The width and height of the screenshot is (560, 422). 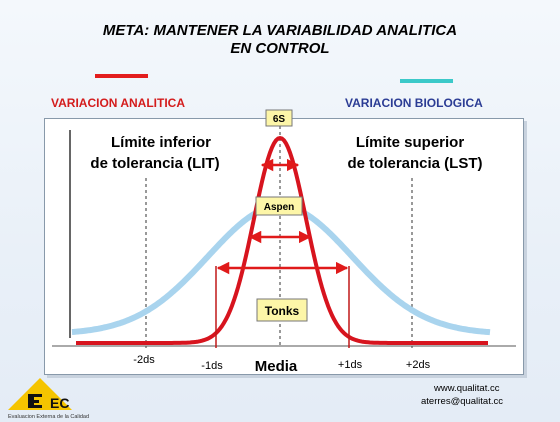 I want to click on aspen-box: Aspen, so click(x=279, y=206).